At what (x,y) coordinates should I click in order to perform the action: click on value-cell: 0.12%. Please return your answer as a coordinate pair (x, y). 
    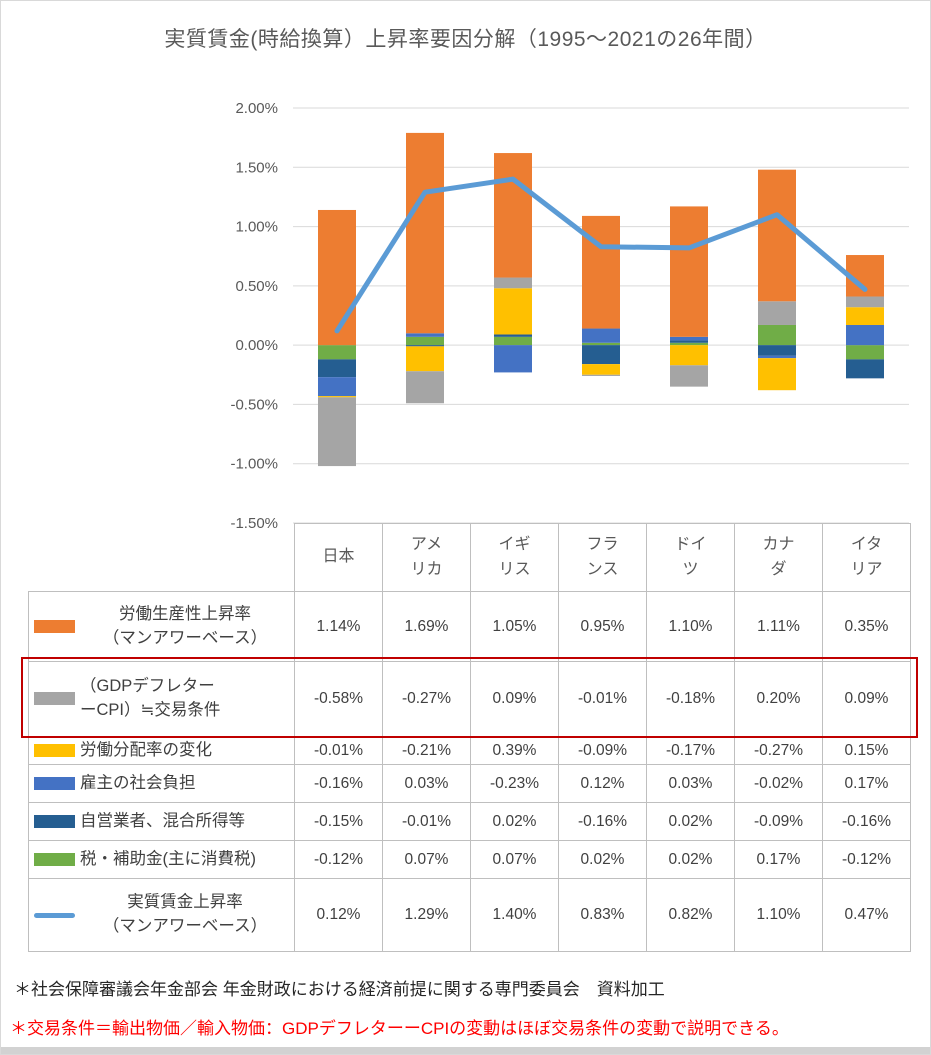
    Looking at the image, I should click on (338, 915).